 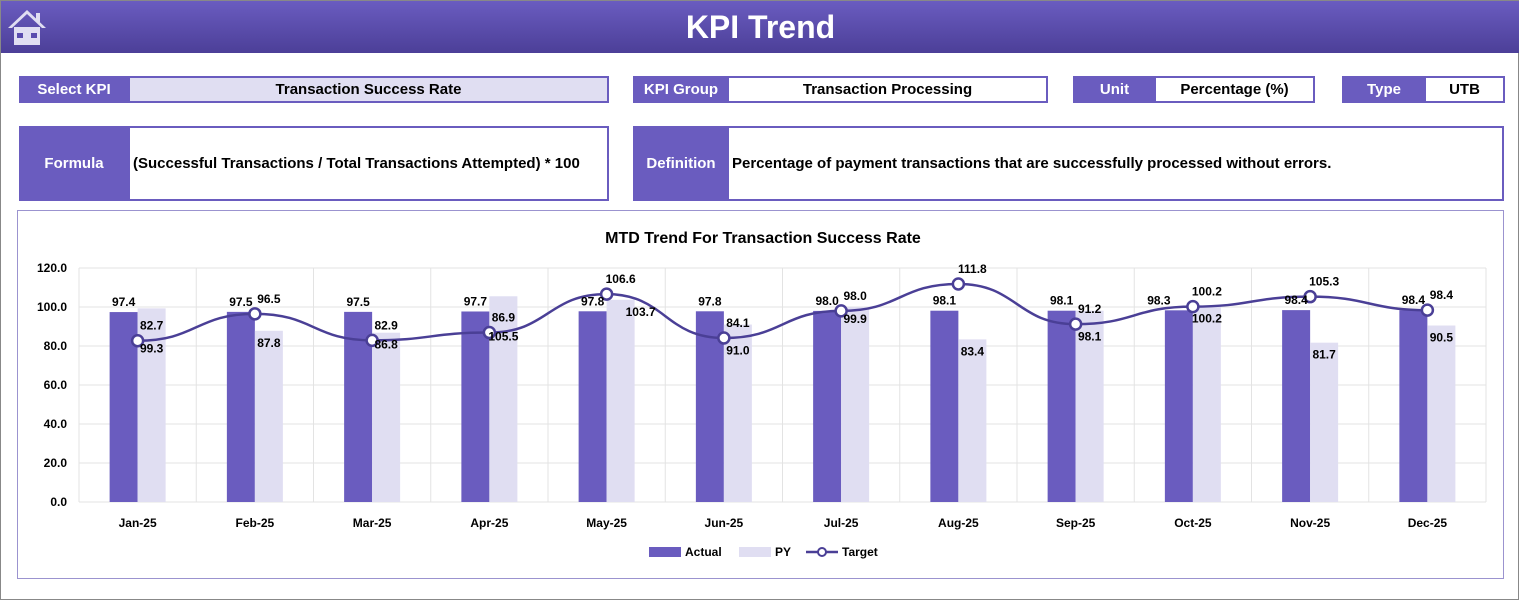 What do you see at coordinates (887, 89) in the screenshot?
I see `kpi-group-value: Transaction Processing` at bounding box center [887, 89].